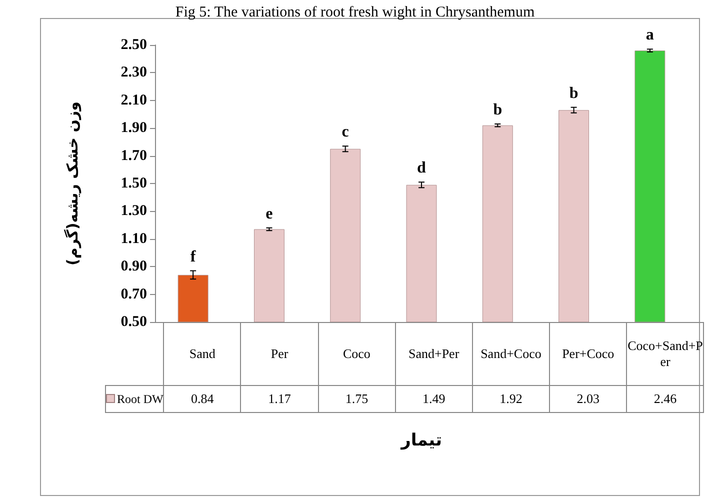  What do you see at coordinates (133, 100) in the screenshot?
I see `y-tick-label: 2.10` at bounding box center [133, 100].